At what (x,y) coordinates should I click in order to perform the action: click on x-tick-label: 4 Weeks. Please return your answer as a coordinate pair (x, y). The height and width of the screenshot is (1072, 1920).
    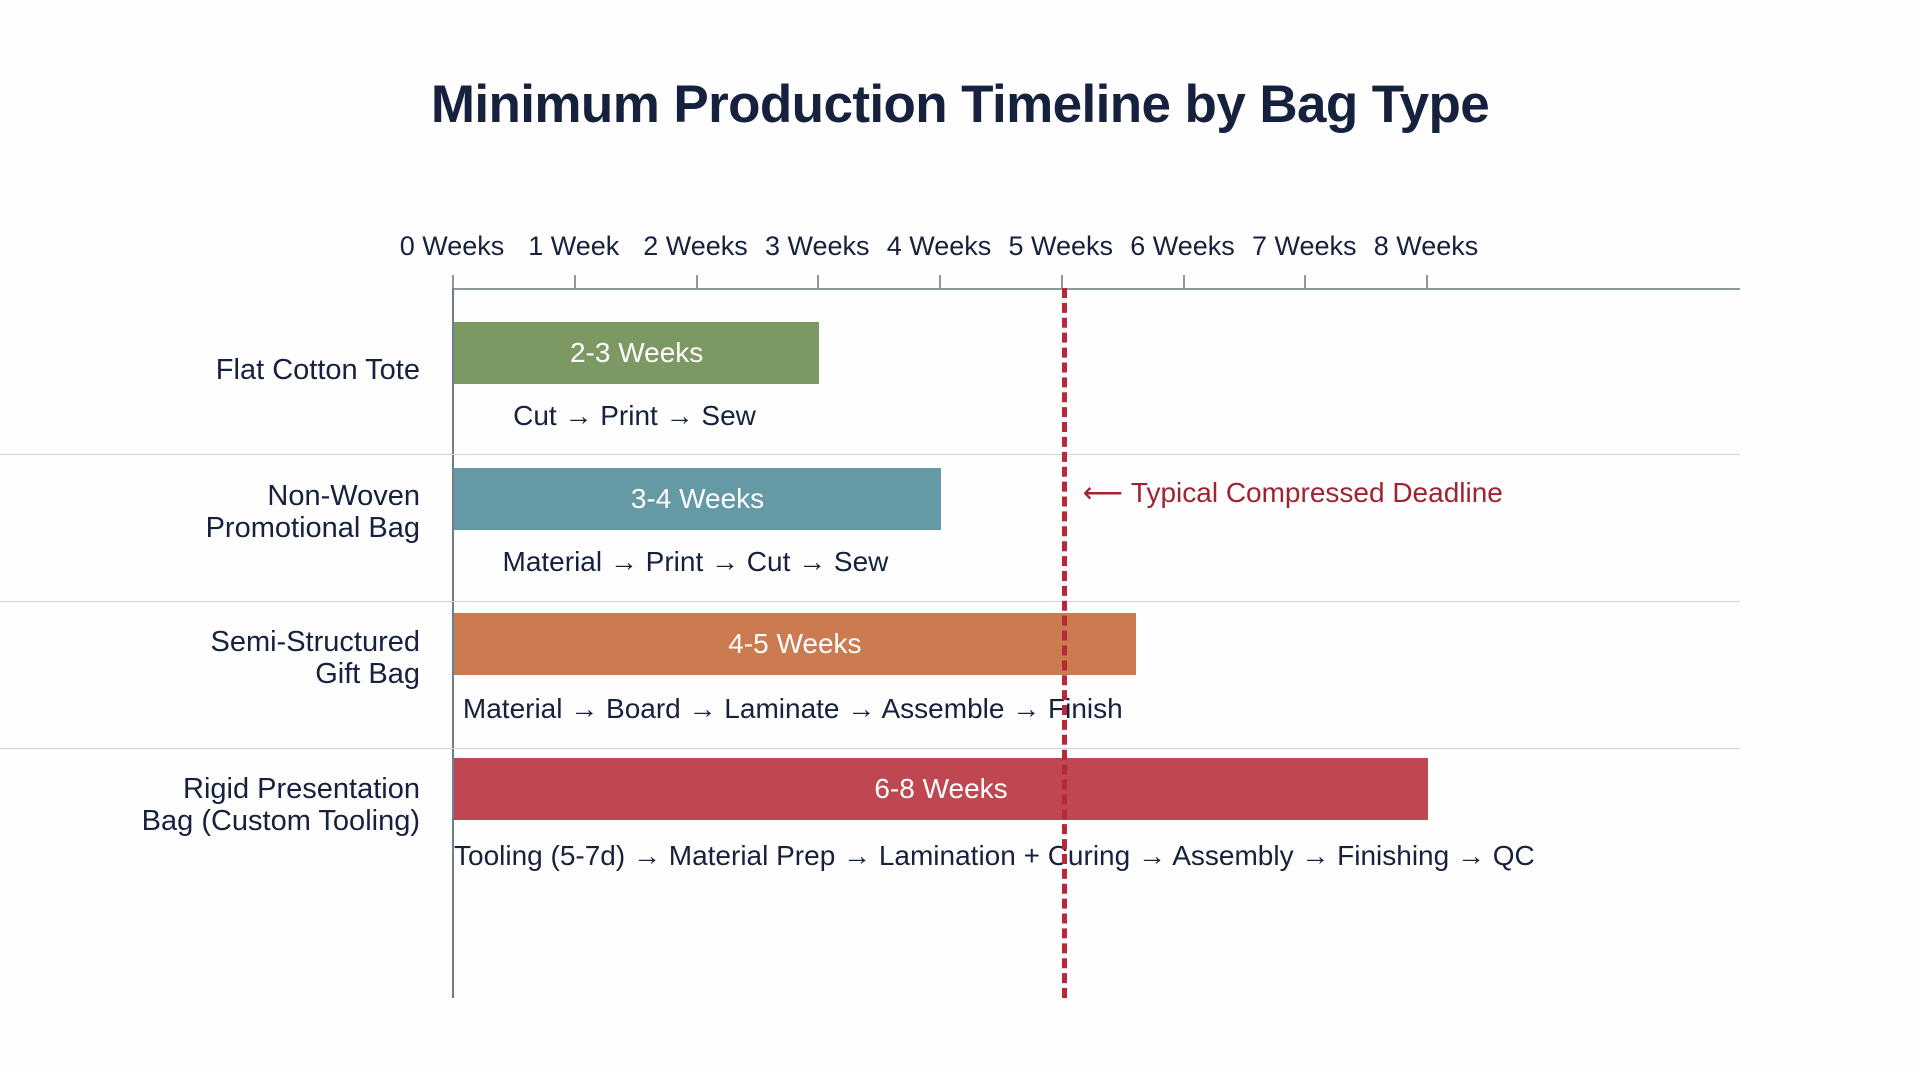
    Looking at the image, I should click on (939, 246).